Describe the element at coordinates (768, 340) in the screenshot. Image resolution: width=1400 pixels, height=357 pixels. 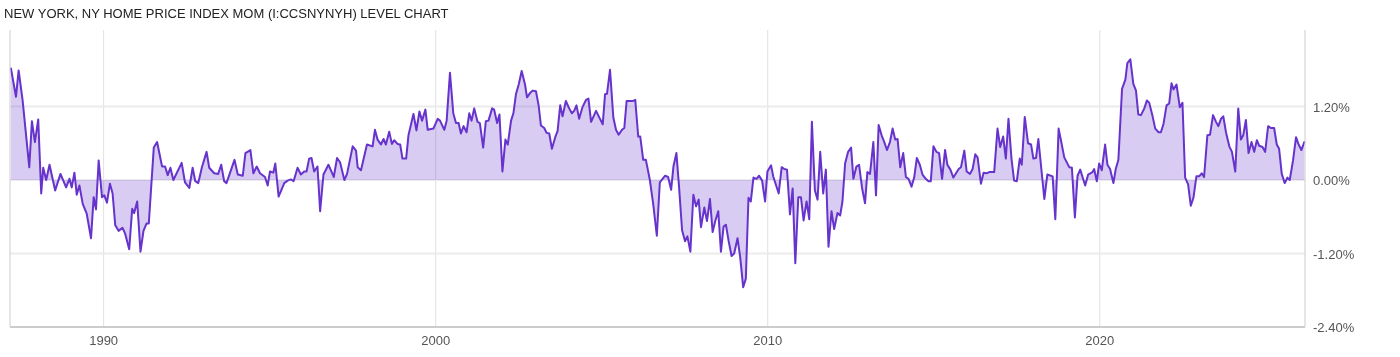
I see `x-tick-label: 2010` at that location.